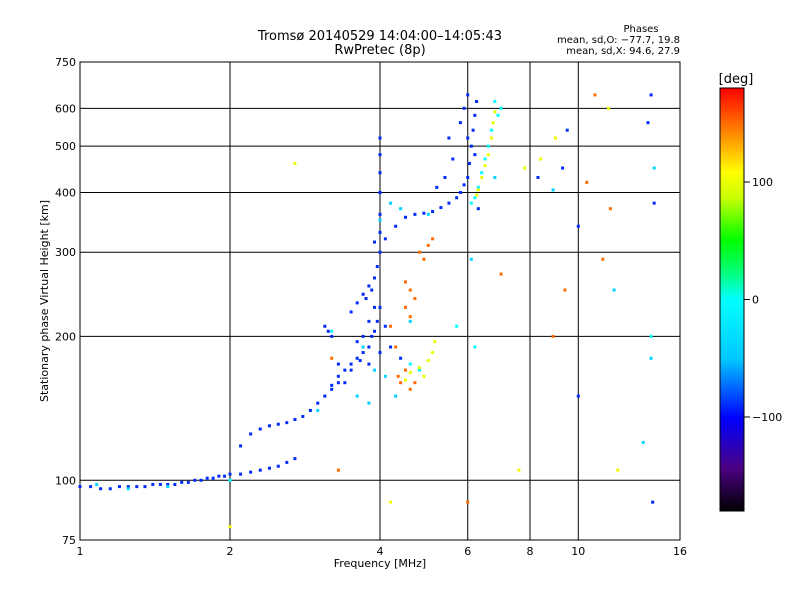 Image resolution: width=800 pixels, height=600 pixels. Describe the element at coordinates (618, 40) in the screenshot. I see `phases-o-stats: mean, sd,O: −77.7, 19.8` at that location.